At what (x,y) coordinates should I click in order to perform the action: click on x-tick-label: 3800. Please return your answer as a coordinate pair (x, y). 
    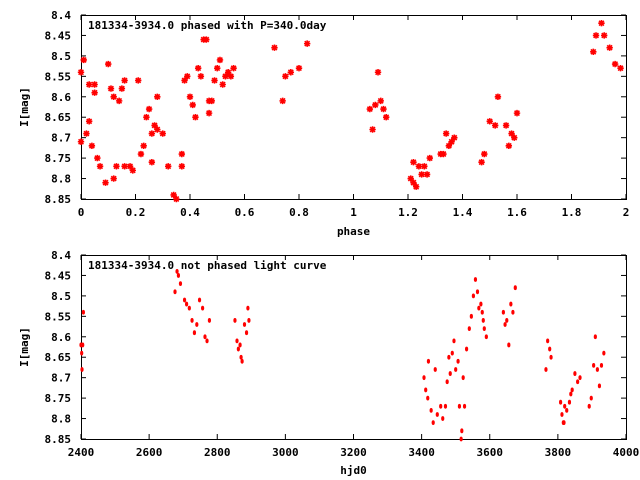
    Looking at the image, I should click on (558, 452).